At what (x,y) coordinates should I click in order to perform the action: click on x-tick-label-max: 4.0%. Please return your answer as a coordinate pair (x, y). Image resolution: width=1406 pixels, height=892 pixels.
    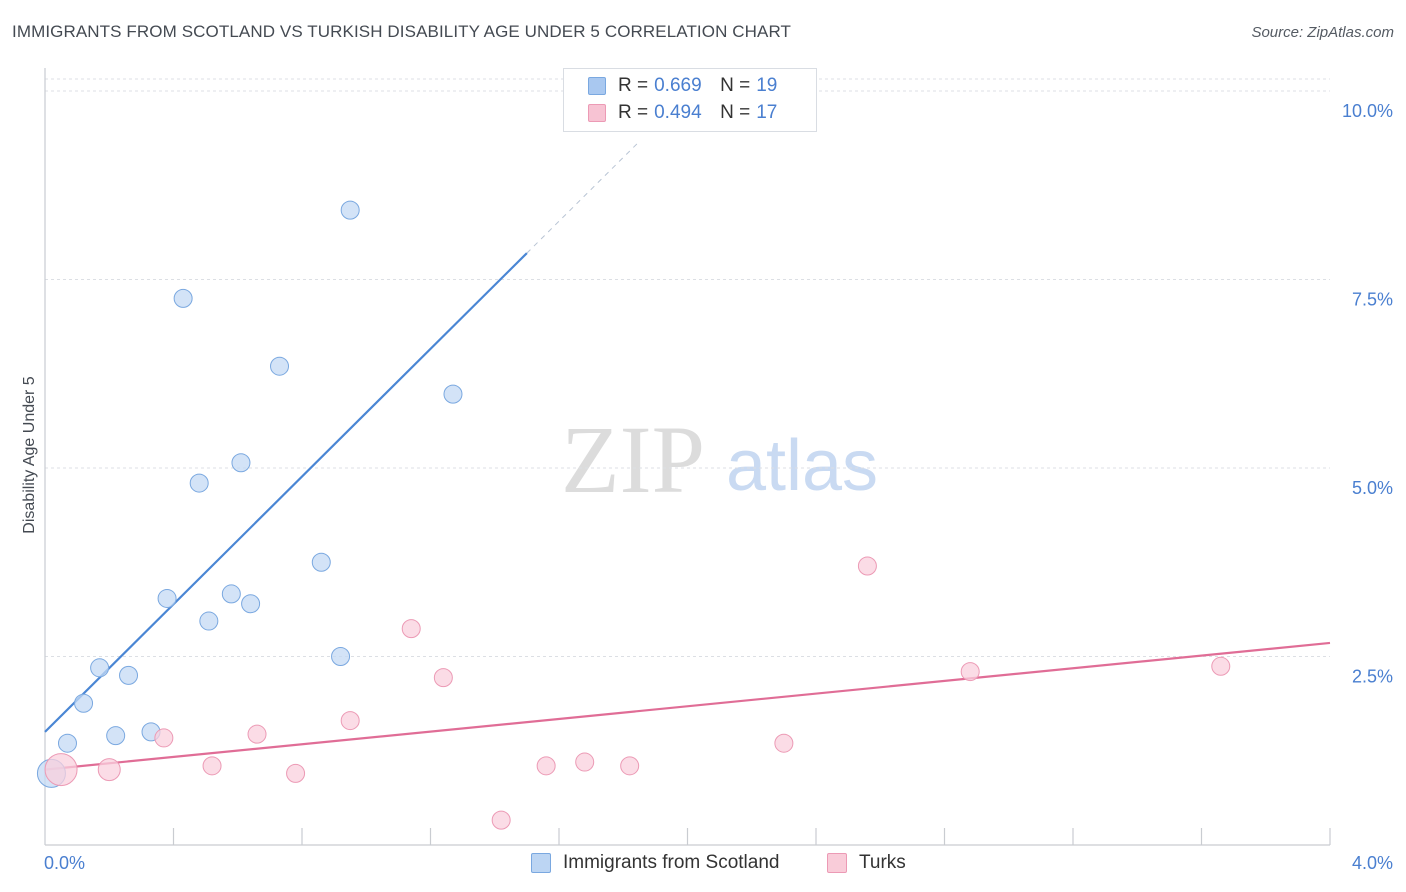
    Looking at the image, I should click on (1372, 863).